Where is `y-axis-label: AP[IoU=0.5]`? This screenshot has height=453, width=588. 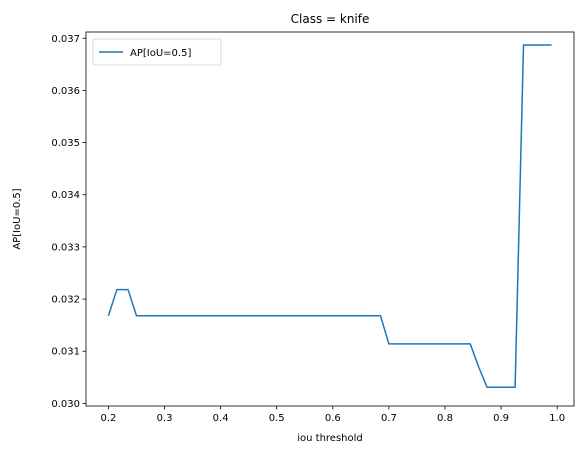
y-axis-label: AP[IoU=0.5] is located at coordinates (17, 218).